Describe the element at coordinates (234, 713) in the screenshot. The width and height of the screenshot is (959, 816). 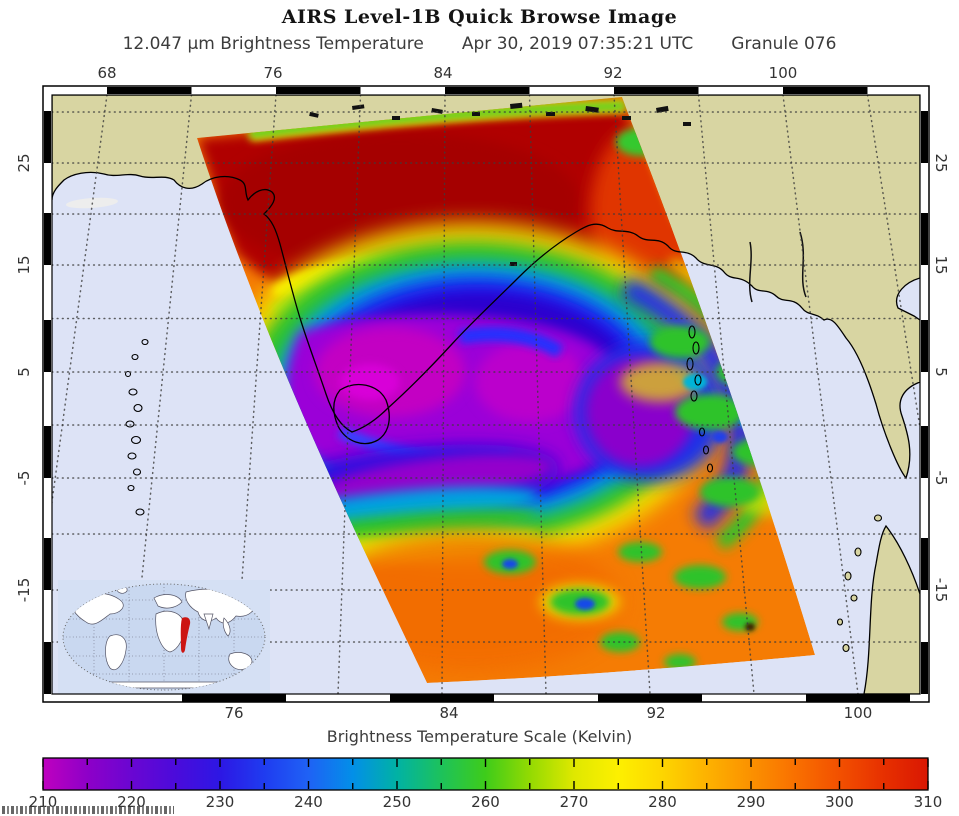
I see `axis-label-bottom-lon-76: 76` at that location.